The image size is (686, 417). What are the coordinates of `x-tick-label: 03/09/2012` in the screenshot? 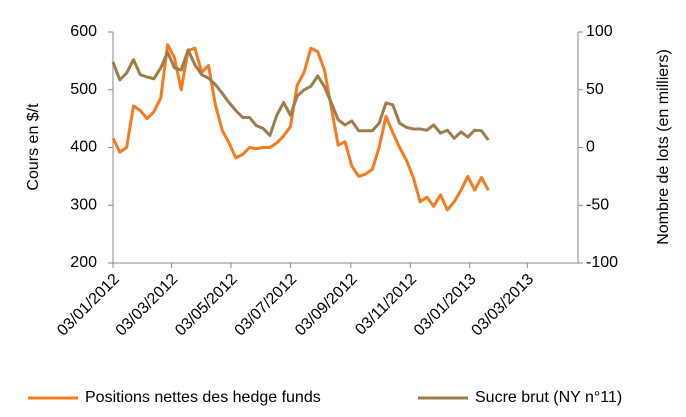 It's located at (326, 305).